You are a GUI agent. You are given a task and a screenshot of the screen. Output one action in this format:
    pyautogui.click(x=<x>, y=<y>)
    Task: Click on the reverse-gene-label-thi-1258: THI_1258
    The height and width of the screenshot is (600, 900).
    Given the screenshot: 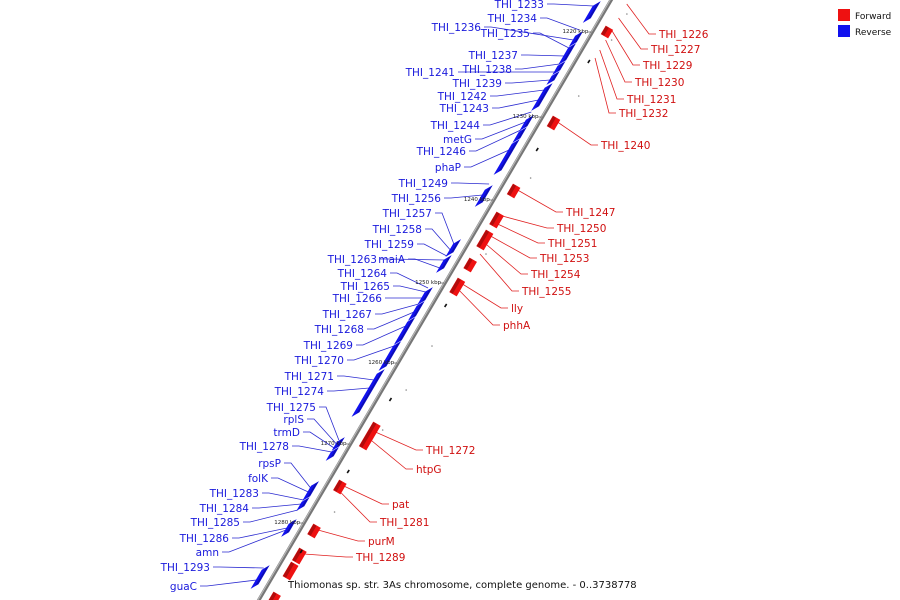 What is the action you would take?
    pyautogui.click(x=397, y=230)
    